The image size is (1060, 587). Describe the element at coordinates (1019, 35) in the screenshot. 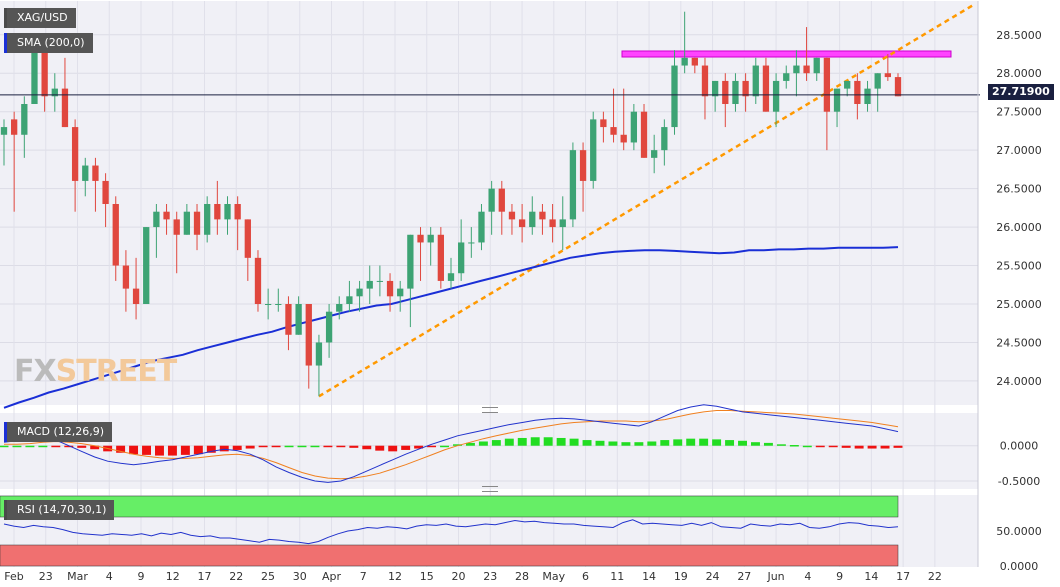

I see `price-tick-label: 28.5000` at that location.